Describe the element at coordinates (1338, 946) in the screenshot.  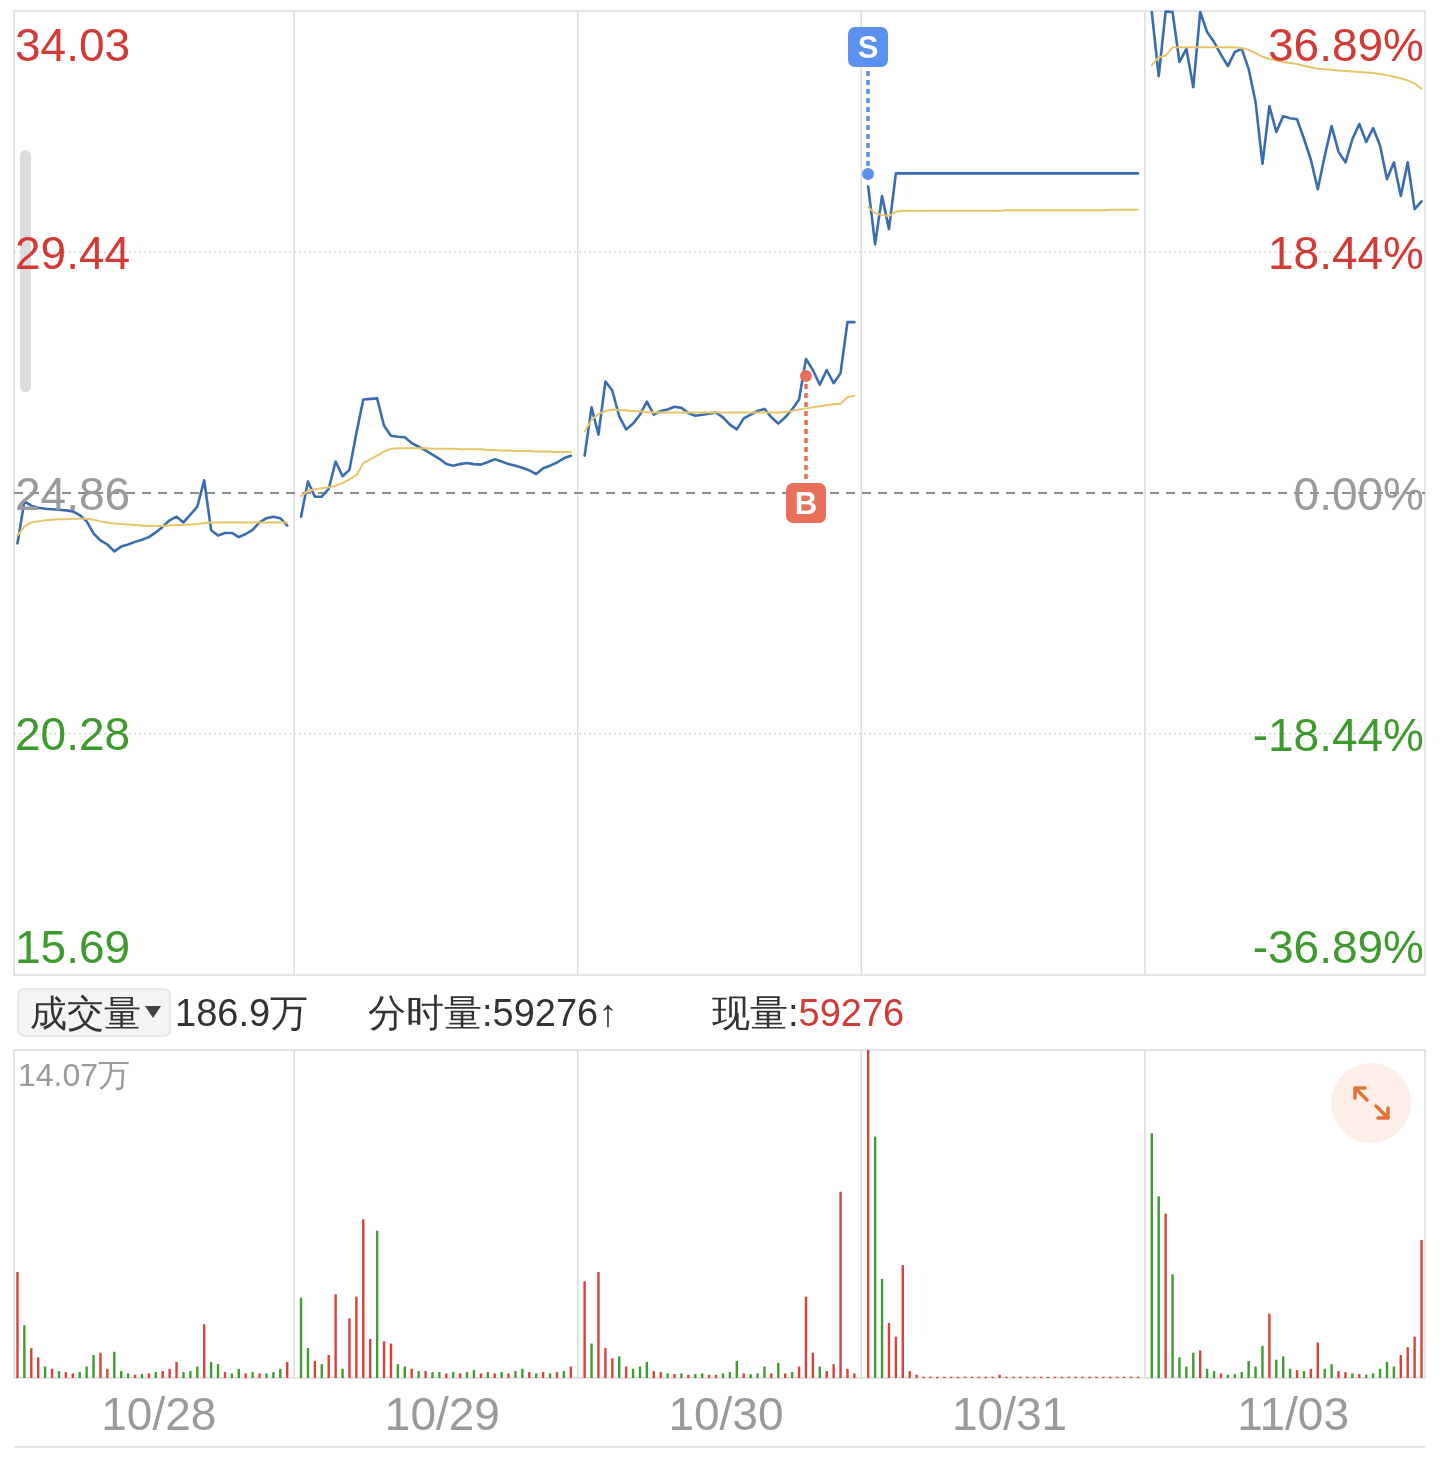
I see `y2-tick-label: -36.89%` at that location.